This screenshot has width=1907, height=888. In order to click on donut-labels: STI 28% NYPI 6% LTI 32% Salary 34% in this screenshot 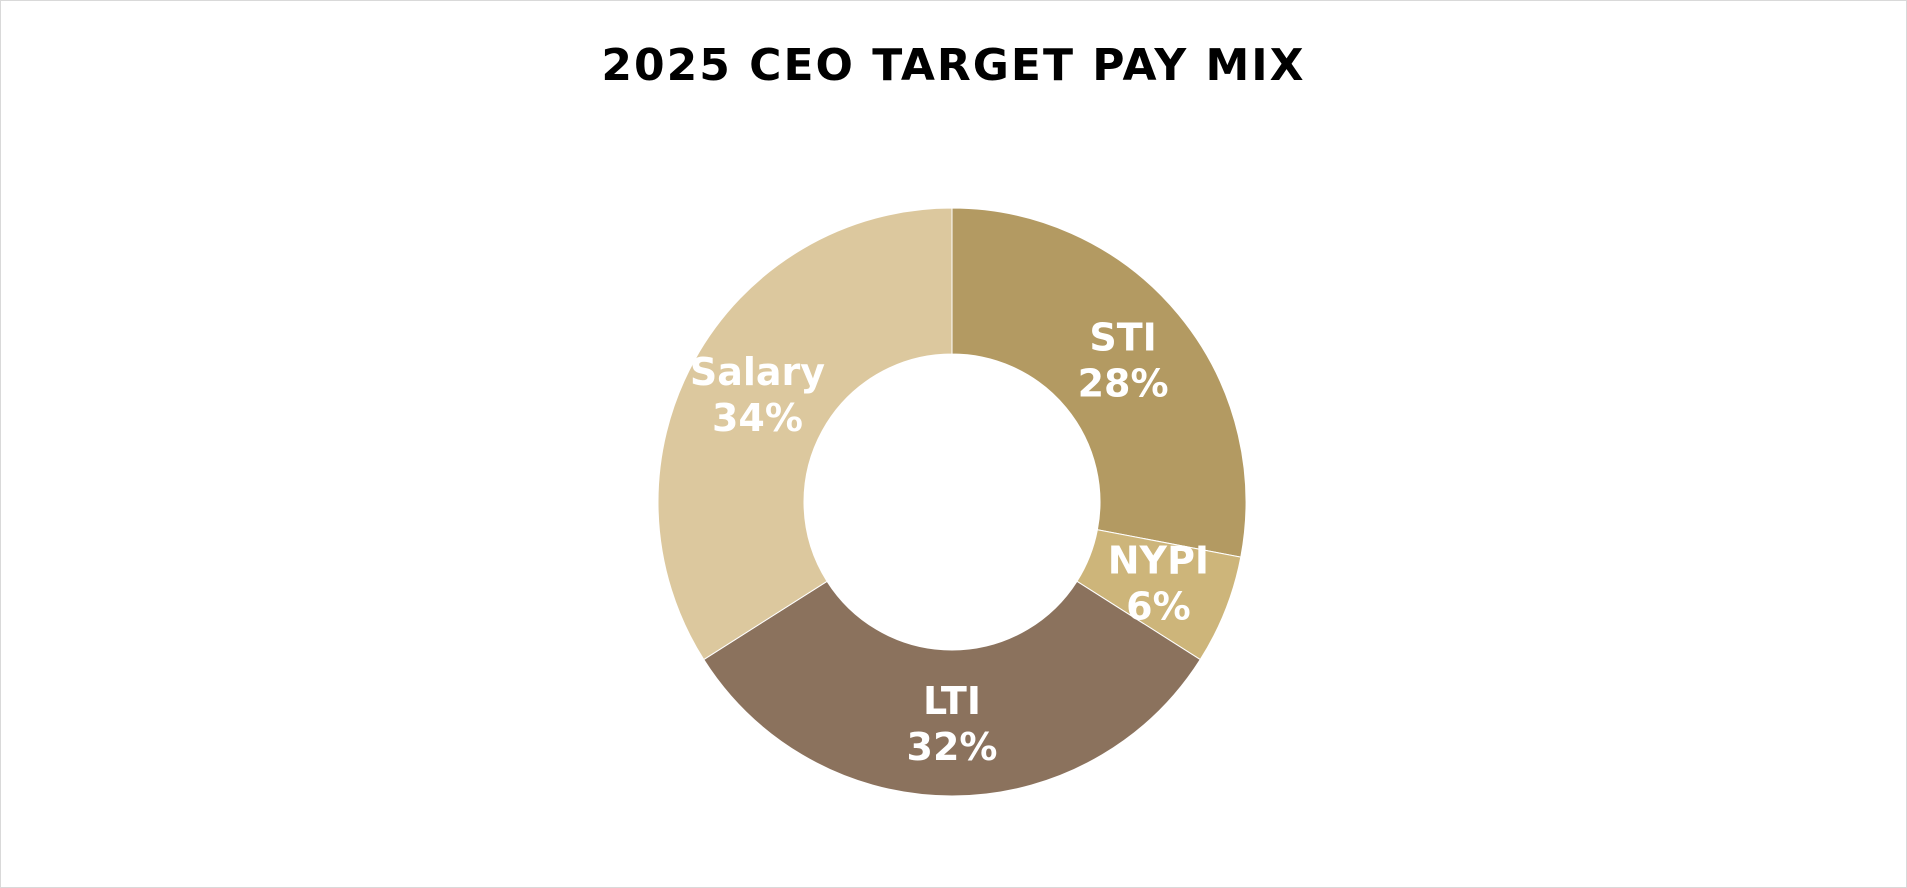, I will do `click(949, 542)`.